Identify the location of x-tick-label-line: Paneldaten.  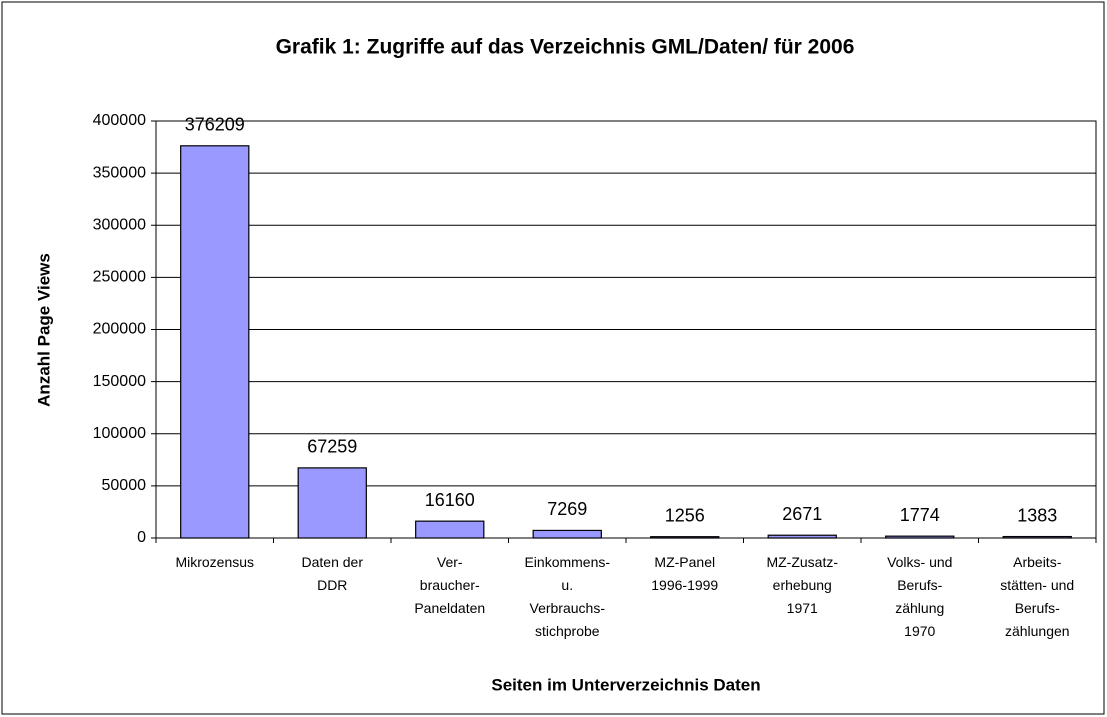
(449, 608).